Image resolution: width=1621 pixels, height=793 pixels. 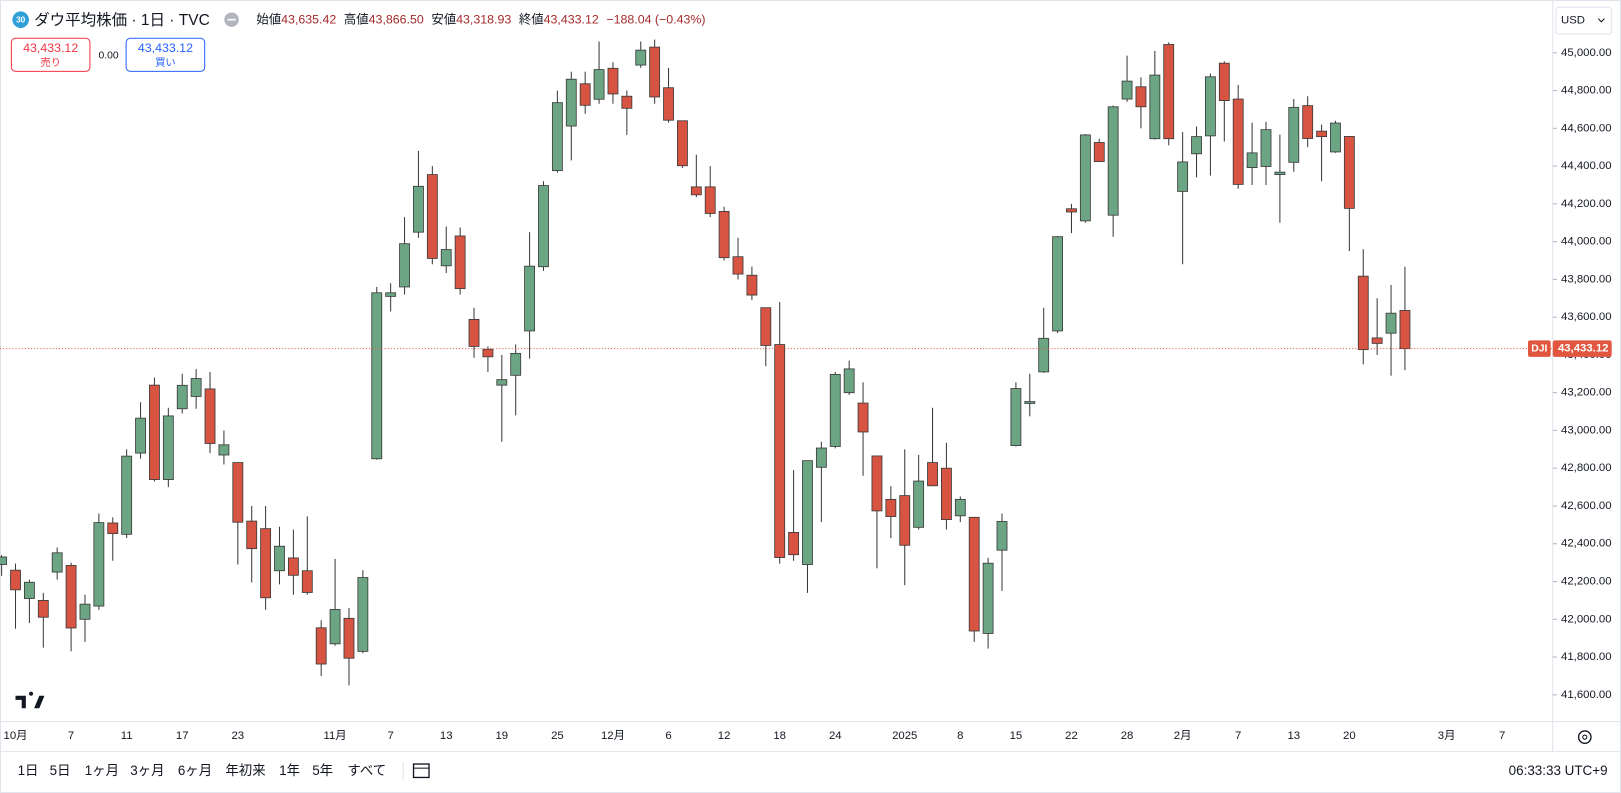 What do you see at coordinates (127, 736) in the screenshot?
I see `x-tick-label: 11` at bounding box center [127, 736].